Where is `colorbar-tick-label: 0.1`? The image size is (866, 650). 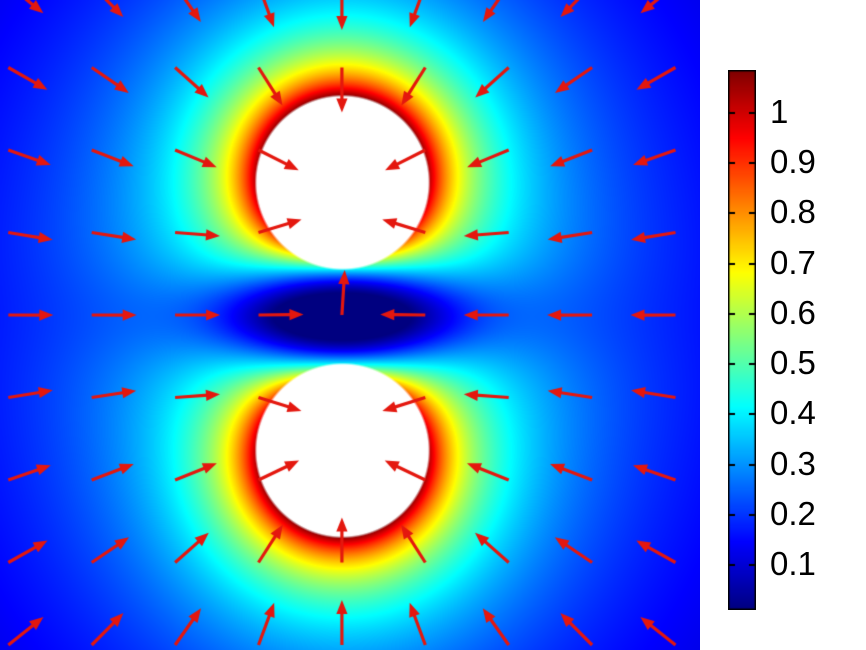 colorbar-tick-label: 0.1 is located at coordinates (793, 564).